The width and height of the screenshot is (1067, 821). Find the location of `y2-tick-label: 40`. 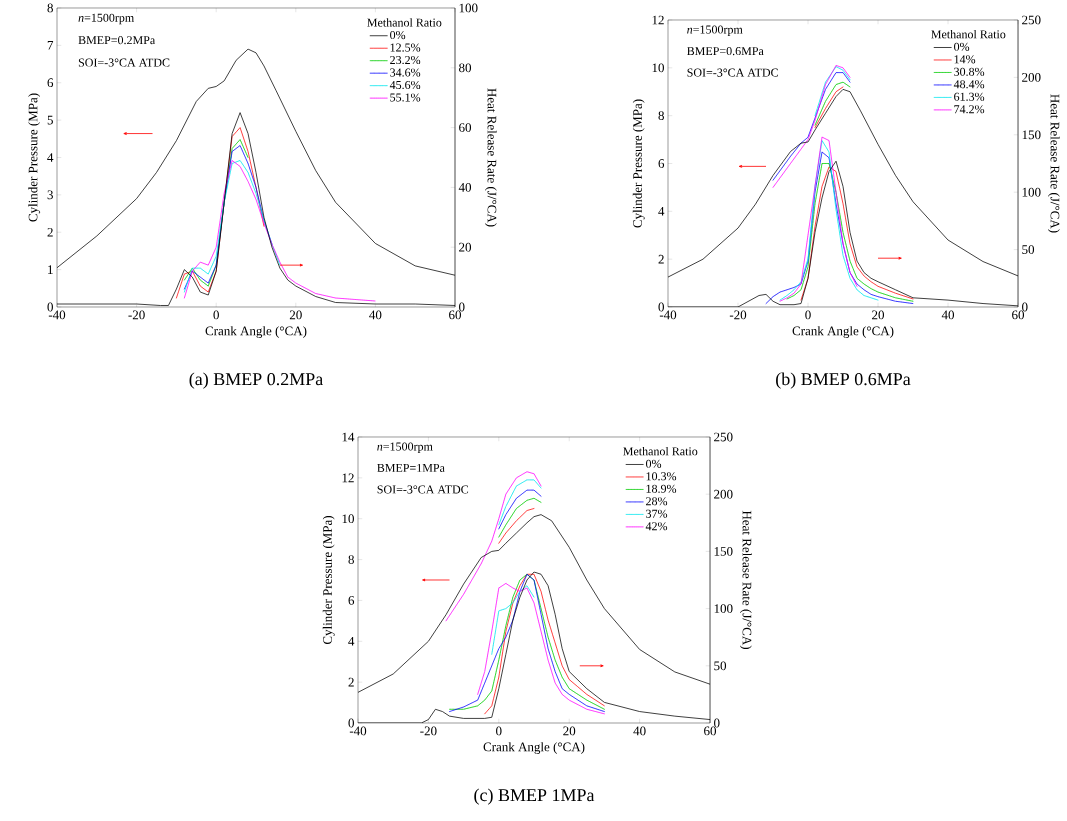

y2-tick-label: 40 is located at coordinates (465, 187).